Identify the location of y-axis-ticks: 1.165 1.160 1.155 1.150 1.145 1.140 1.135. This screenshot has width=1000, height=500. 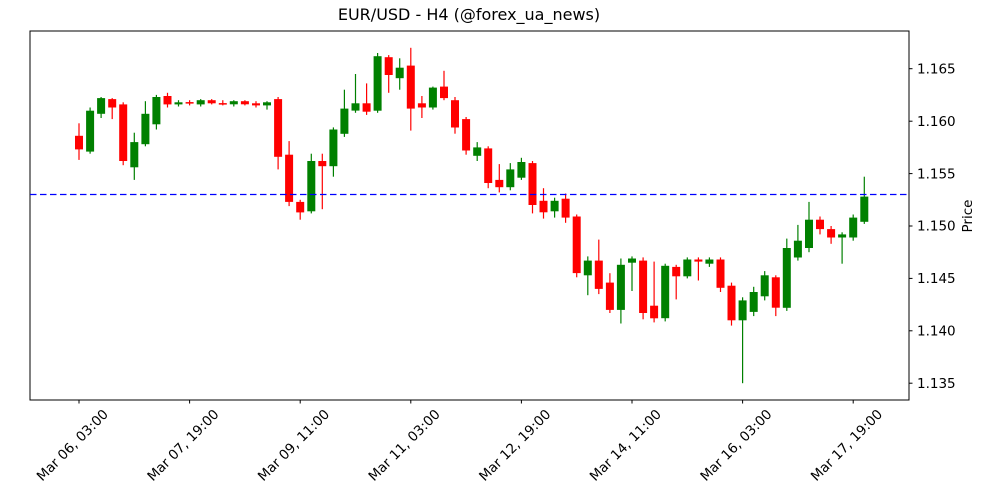
(932, 226).